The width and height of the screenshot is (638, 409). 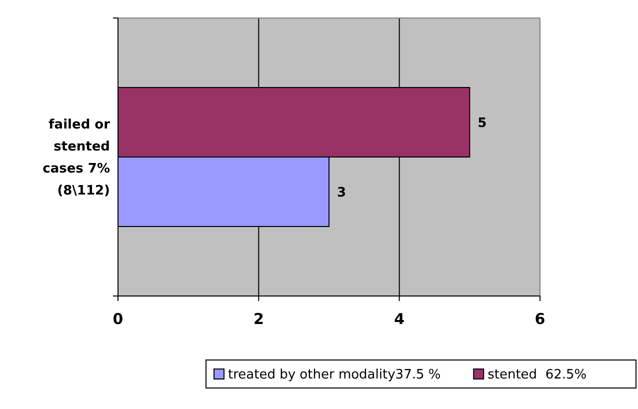 I want to click on x-tick-label: 6, so click(x=540, y=319).